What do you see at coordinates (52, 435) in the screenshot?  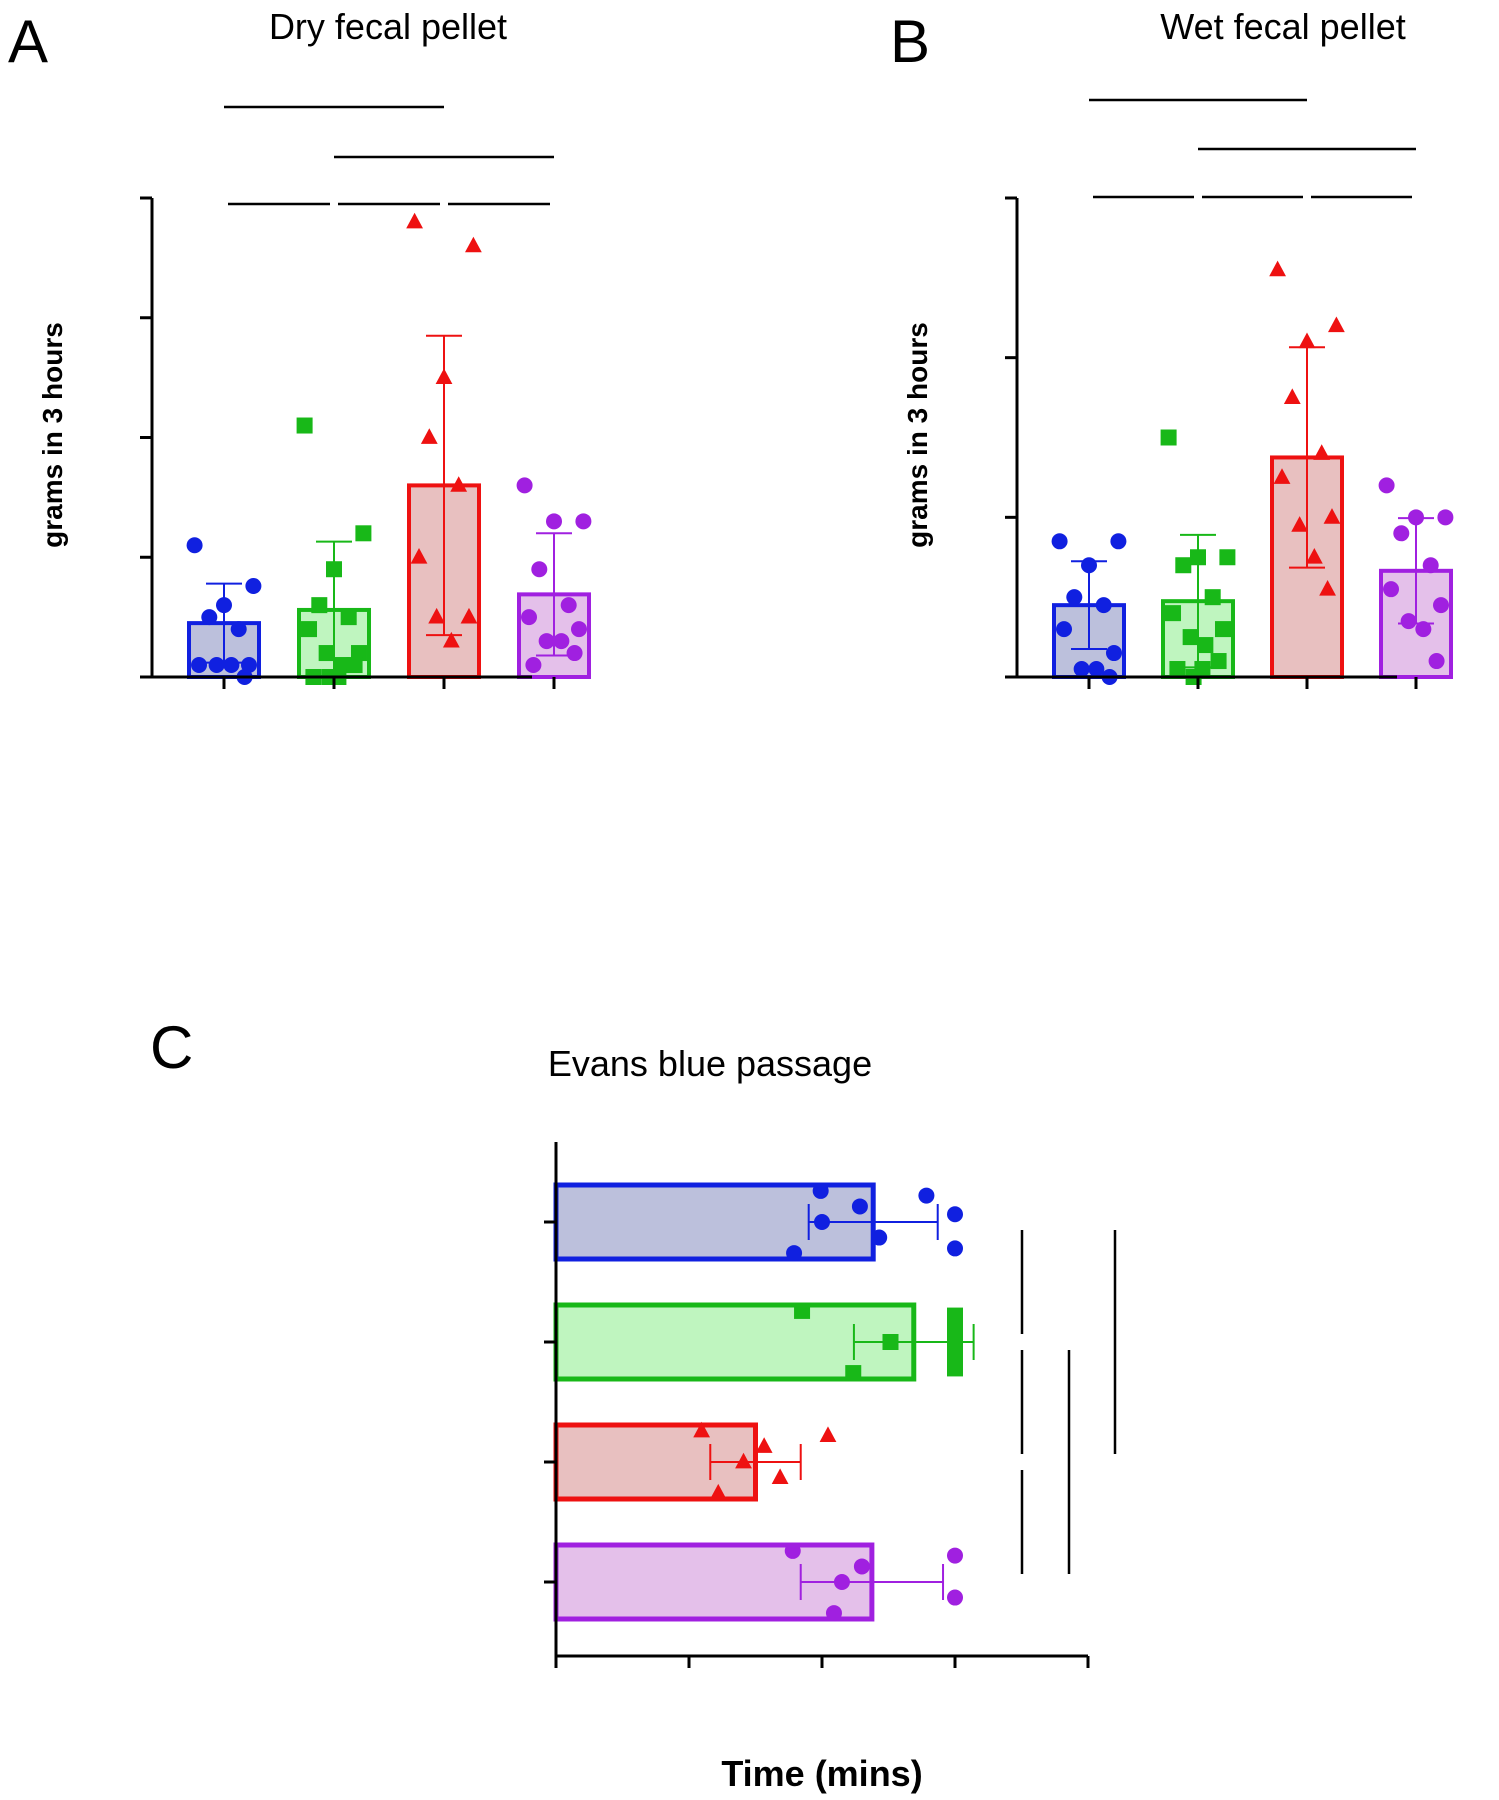 I see `panel-a-y-axis-label: grams in 3 hours` at bounding box center [52, 435].